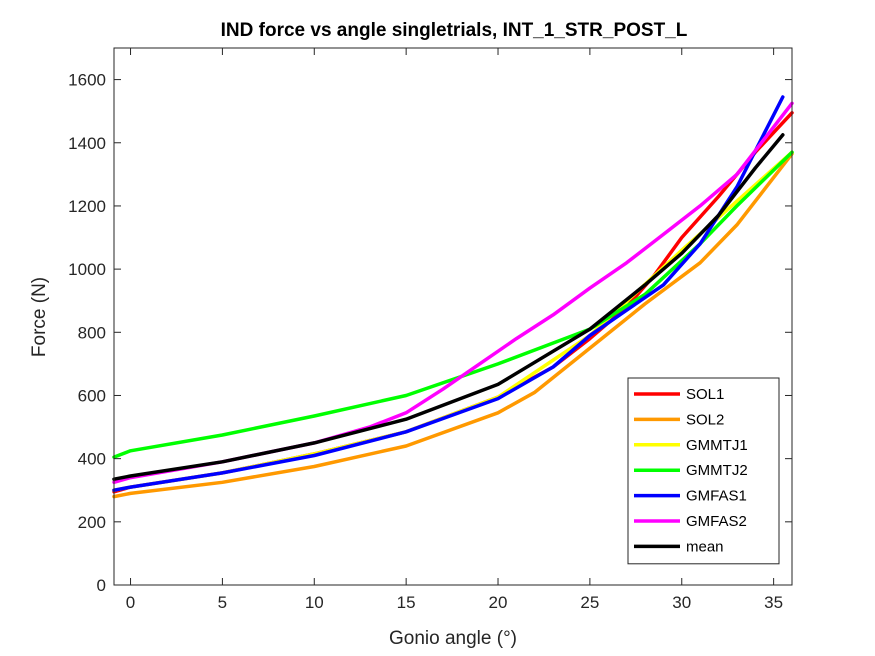  What do you see at coordinates (87, 80) in the screenshot?
I see `y-tick-label: 1600` at bounding box center [87, 80].